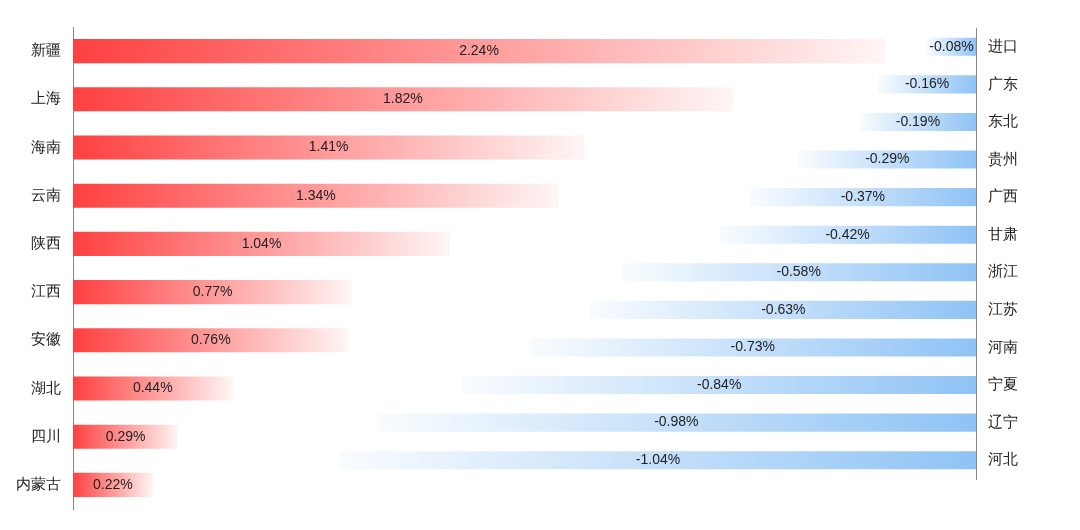 The image size is (1080, 530). Describe the element at coordinates (46, 98) in the screenshot. I see `y-tick-label: 上海` at that location.